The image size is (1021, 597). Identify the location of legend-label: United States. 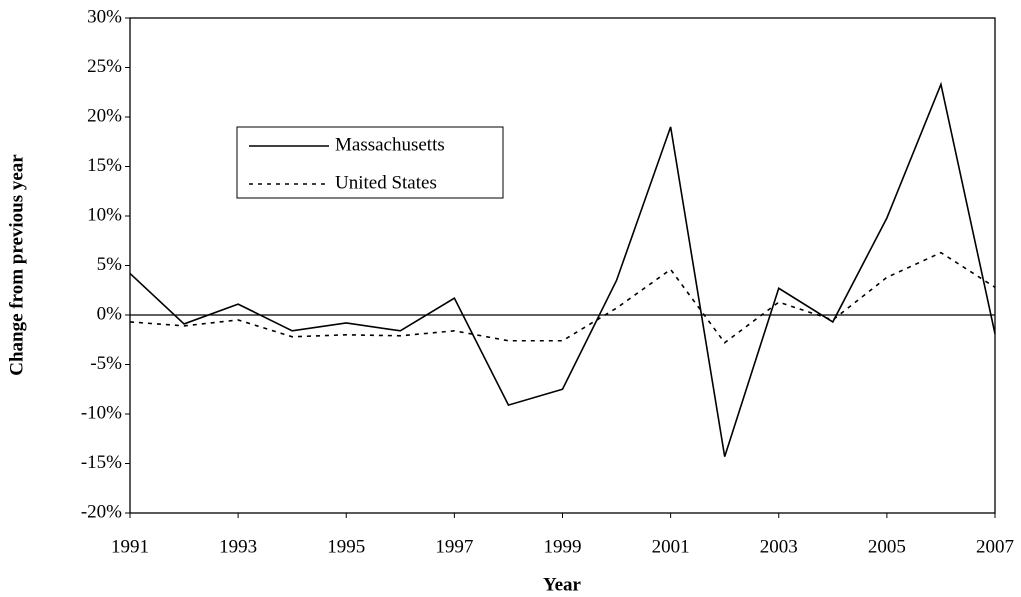
(386, 182).